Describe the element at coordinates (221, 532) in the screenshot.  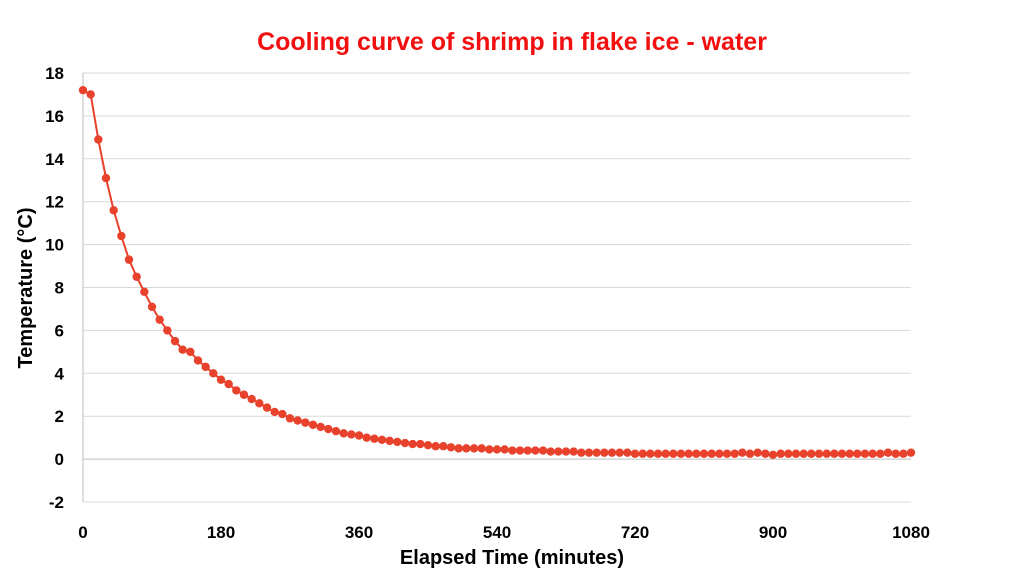
I see `x-tick-label: 180` at that location.